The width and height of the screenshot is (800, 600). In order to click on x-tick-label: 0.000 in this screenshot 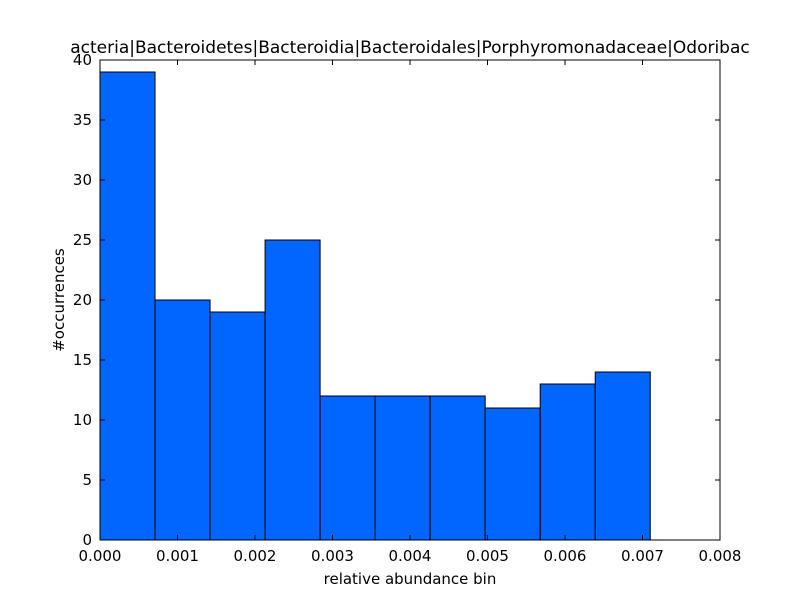, I will do `click(100, 556)`.